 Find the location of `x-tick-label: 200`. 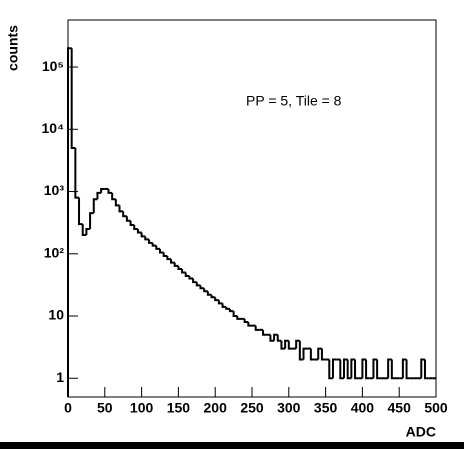

x-tick-label: 200 is located at coordinates (216, 408).